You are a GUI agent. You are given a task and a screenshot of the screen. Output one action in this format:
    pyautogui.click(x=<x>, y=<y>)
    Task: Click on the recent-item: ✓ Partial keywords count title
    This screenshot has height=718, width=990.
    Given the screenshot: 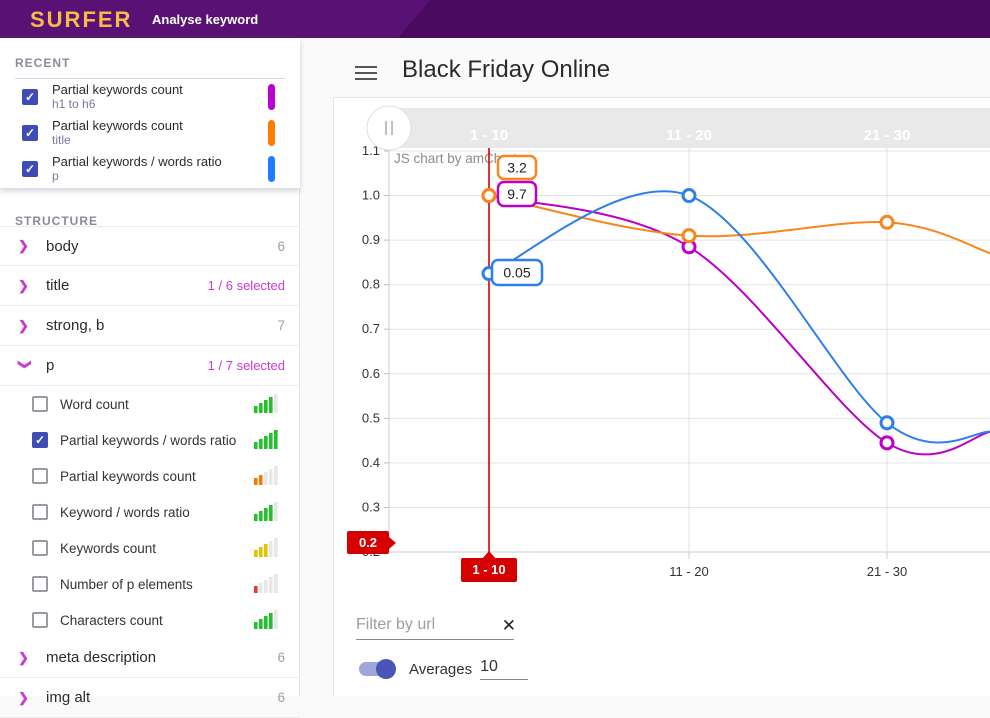 What is the action you would take?
    pyautogui.click(x=150, y=133)
    